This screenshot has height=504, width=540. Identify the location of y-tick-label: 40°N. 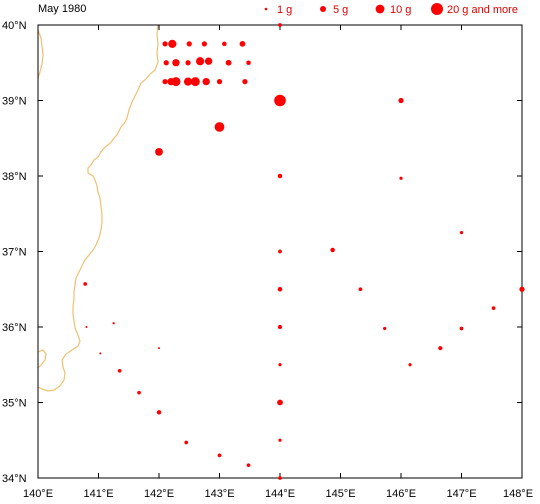
(14, 26).